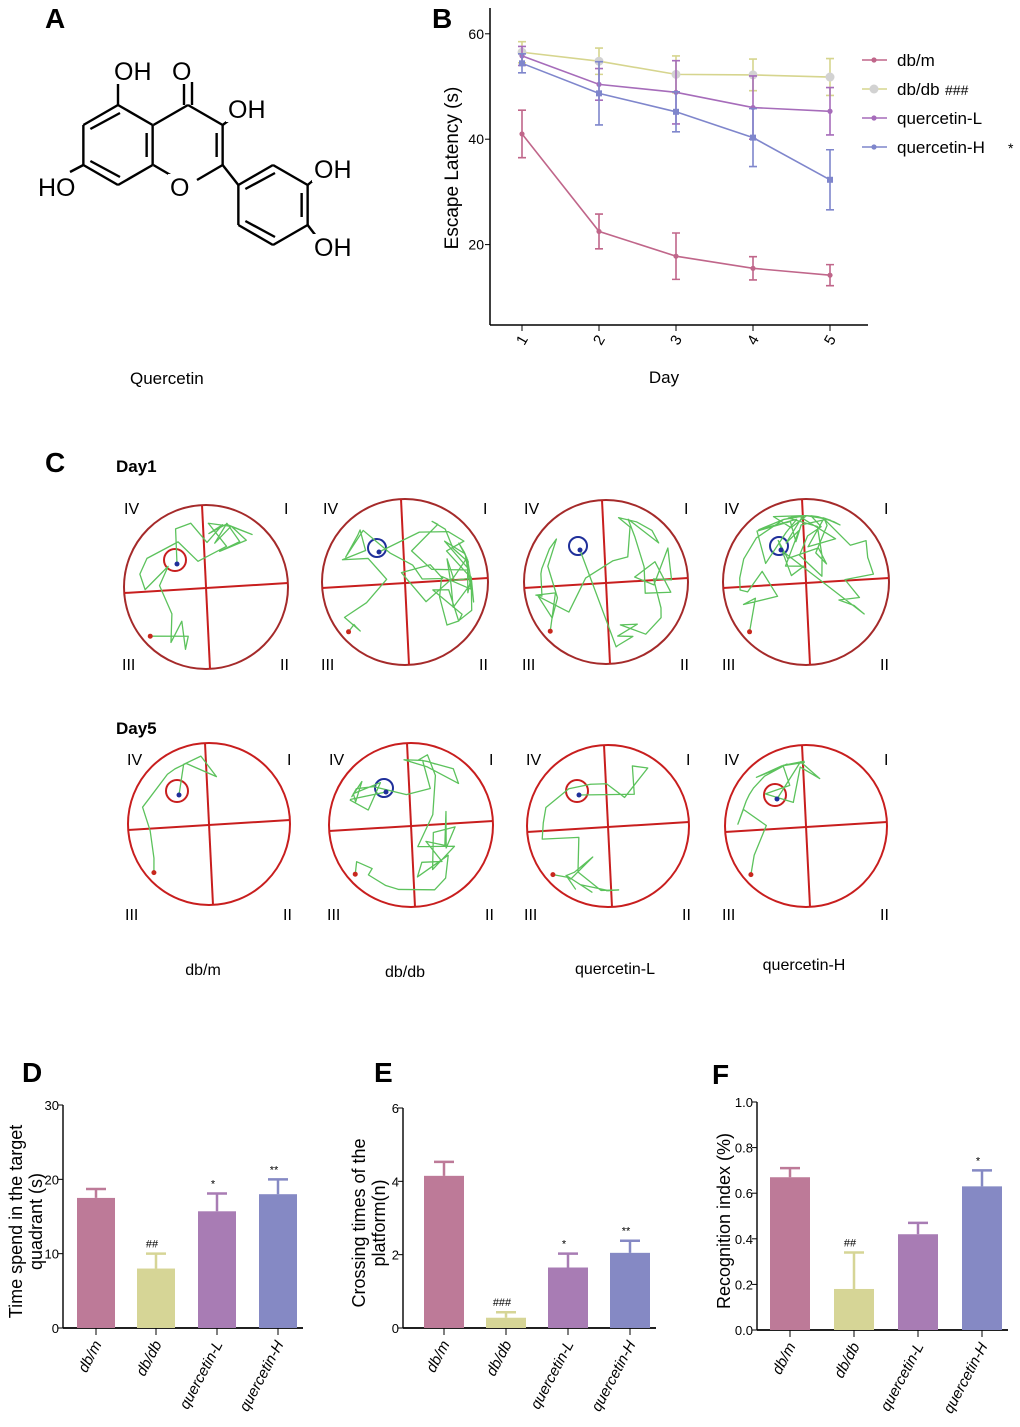 The image size is (1020, 1427). What do you see at coordinates (957, 90) in the screenshot?
I see `legend-significance: ###` at bounding box center [957, 90].